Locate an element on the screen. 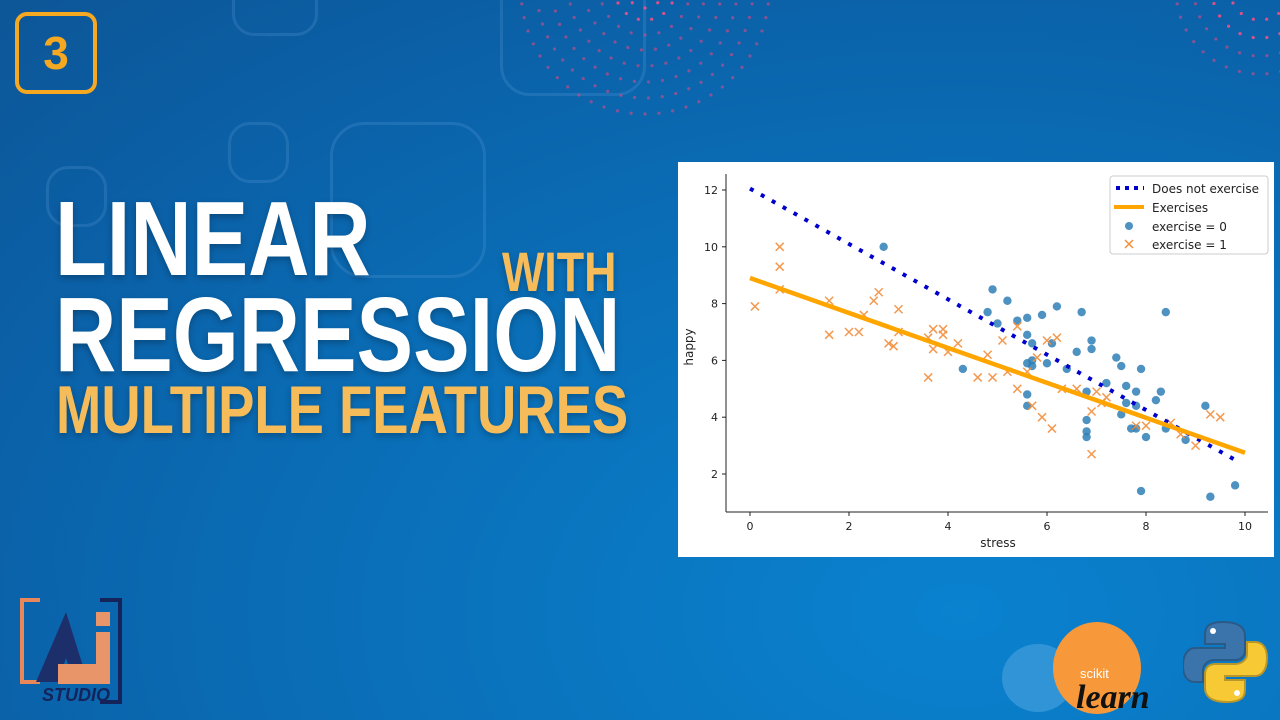  title-line-3: MULTIPLE FEATURES is located at coordinates (342, 410).